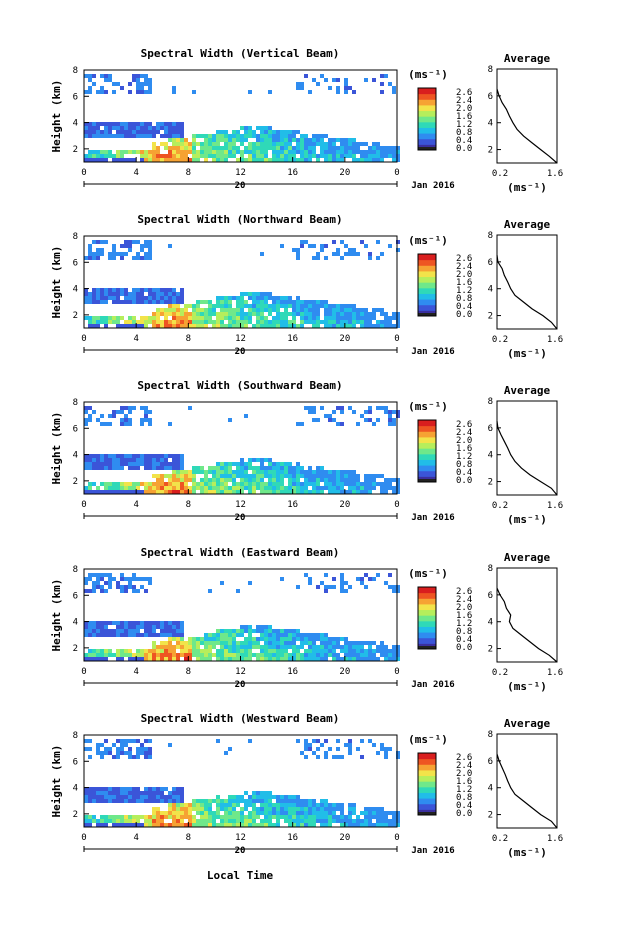 The width and height of the screenshot is (618, 929). Describe the element at coordinates (464, 259) in the screenshot. I see `colorbar-tick-label: 2.6` at that location.